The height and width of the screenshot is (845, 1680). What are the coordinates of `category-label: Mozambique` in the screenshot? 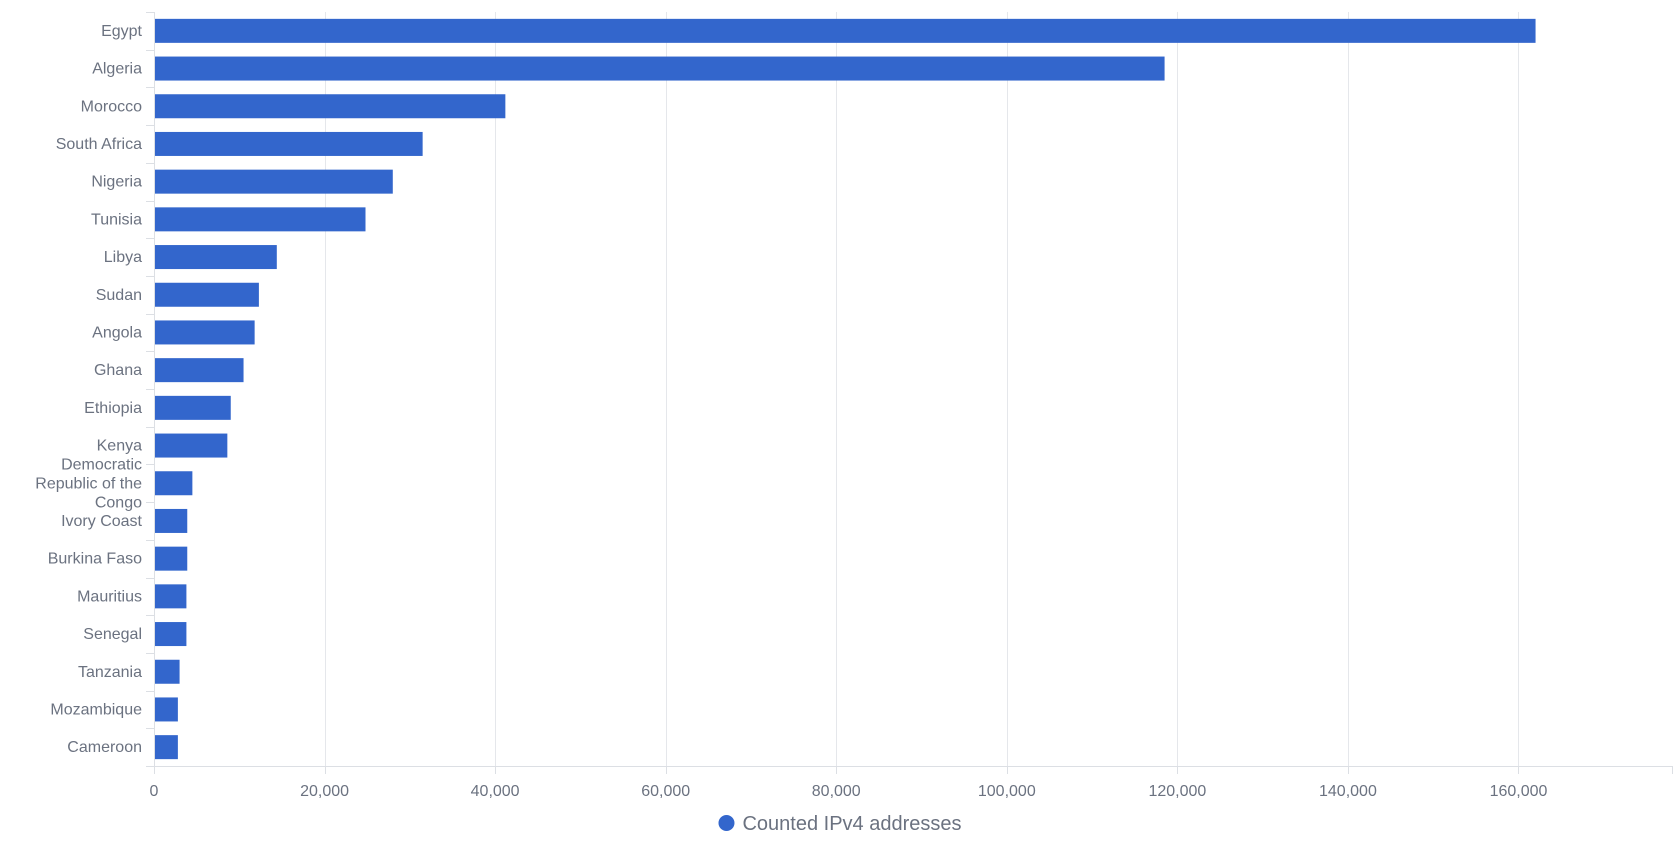 It's located at (96, 709).